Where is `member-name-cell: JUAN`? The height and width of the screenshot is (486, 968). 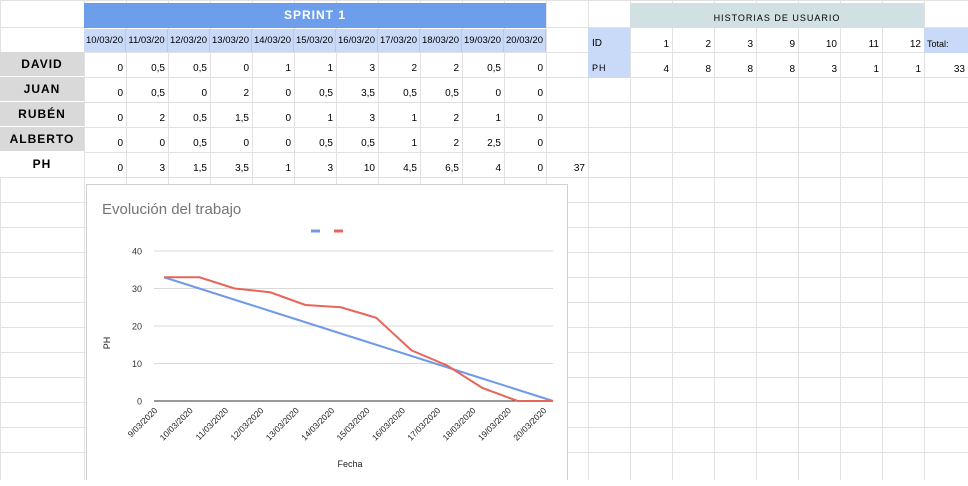
member-name-cell: JUAN is located at coordinates (42, 89).